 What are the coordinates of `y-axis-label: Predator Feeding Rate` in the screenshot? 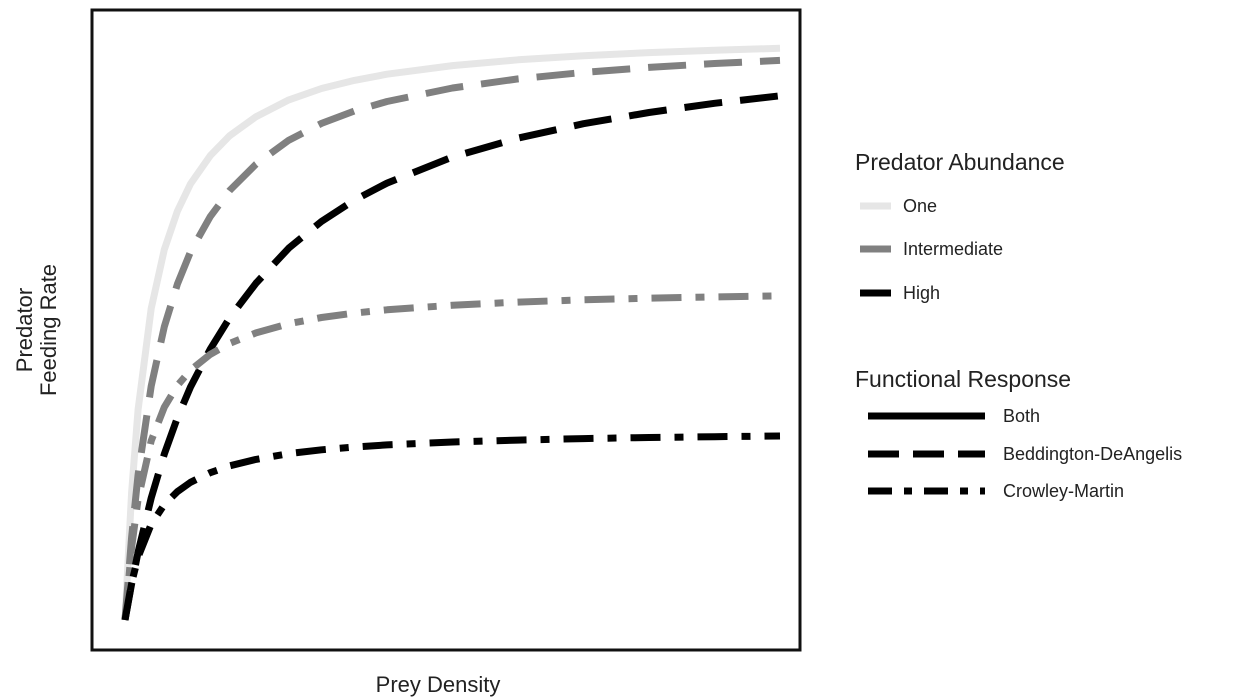 It's located at (36, 330).